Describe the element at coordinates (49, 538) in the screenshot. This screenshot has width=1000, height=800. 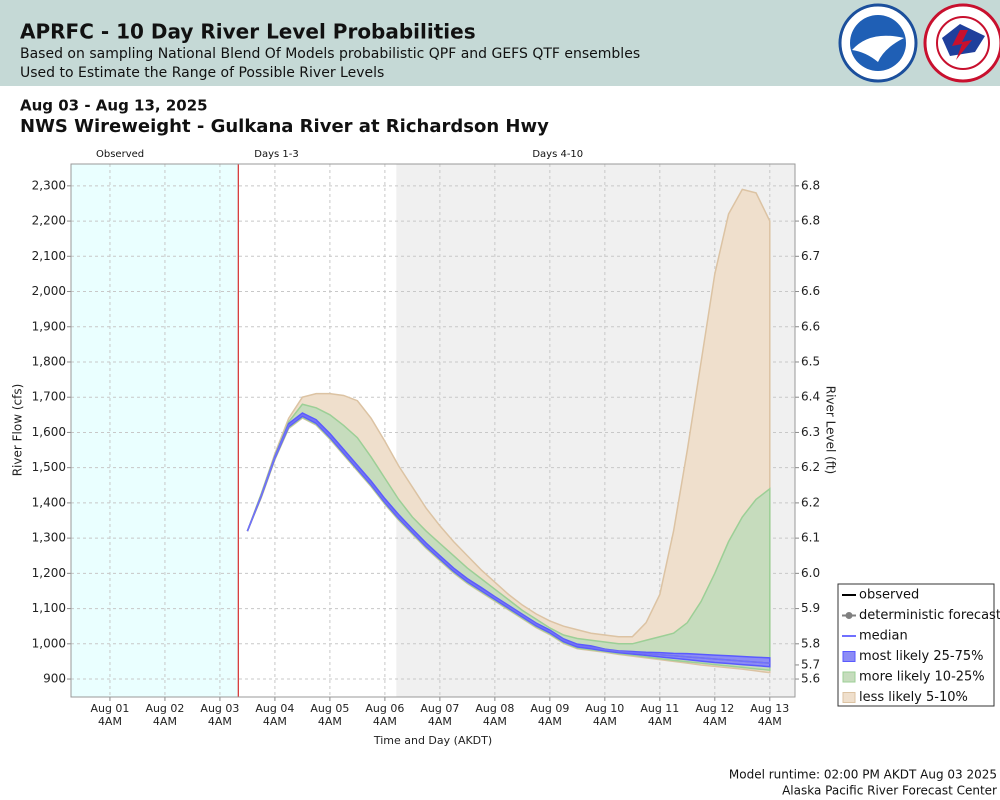
I see `y-tick-label: 1,300` at that location.